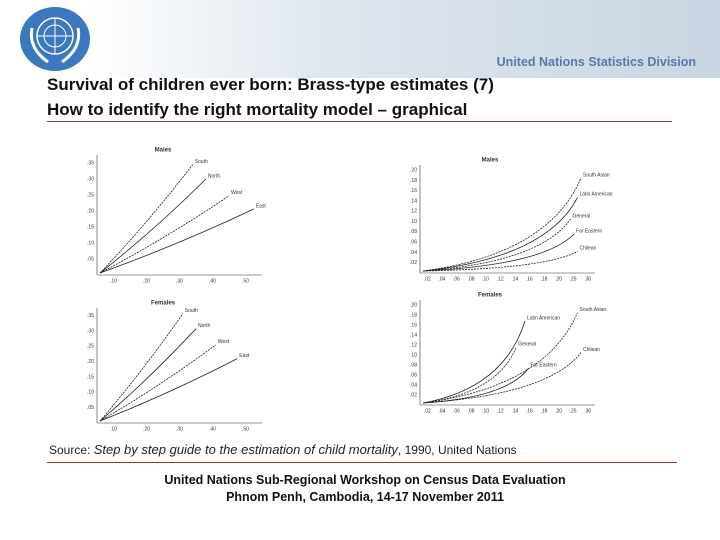 The width and height of the screenshot is (720, 540). Describe the element at coordinates (500, 411) in the screenshot. I see `x-tick-label: .12` at that location.